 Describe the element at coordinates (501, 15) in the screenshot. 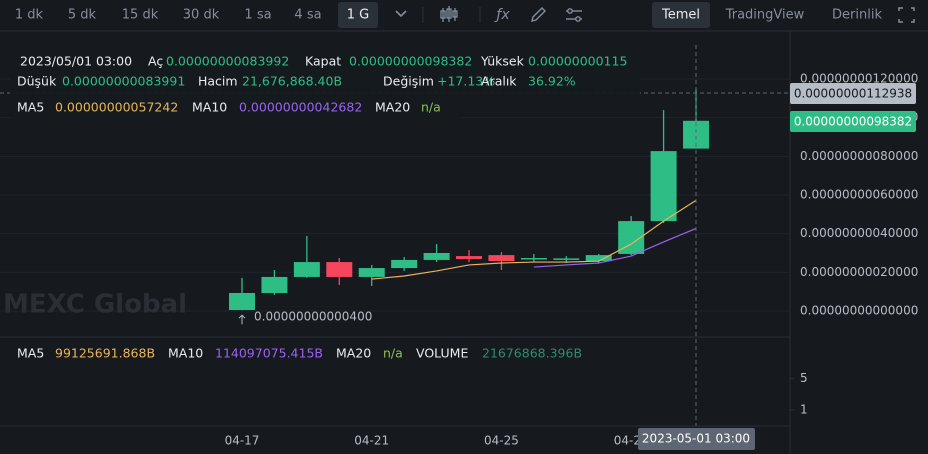

I see `indicator-icon: ƒx` at that location.